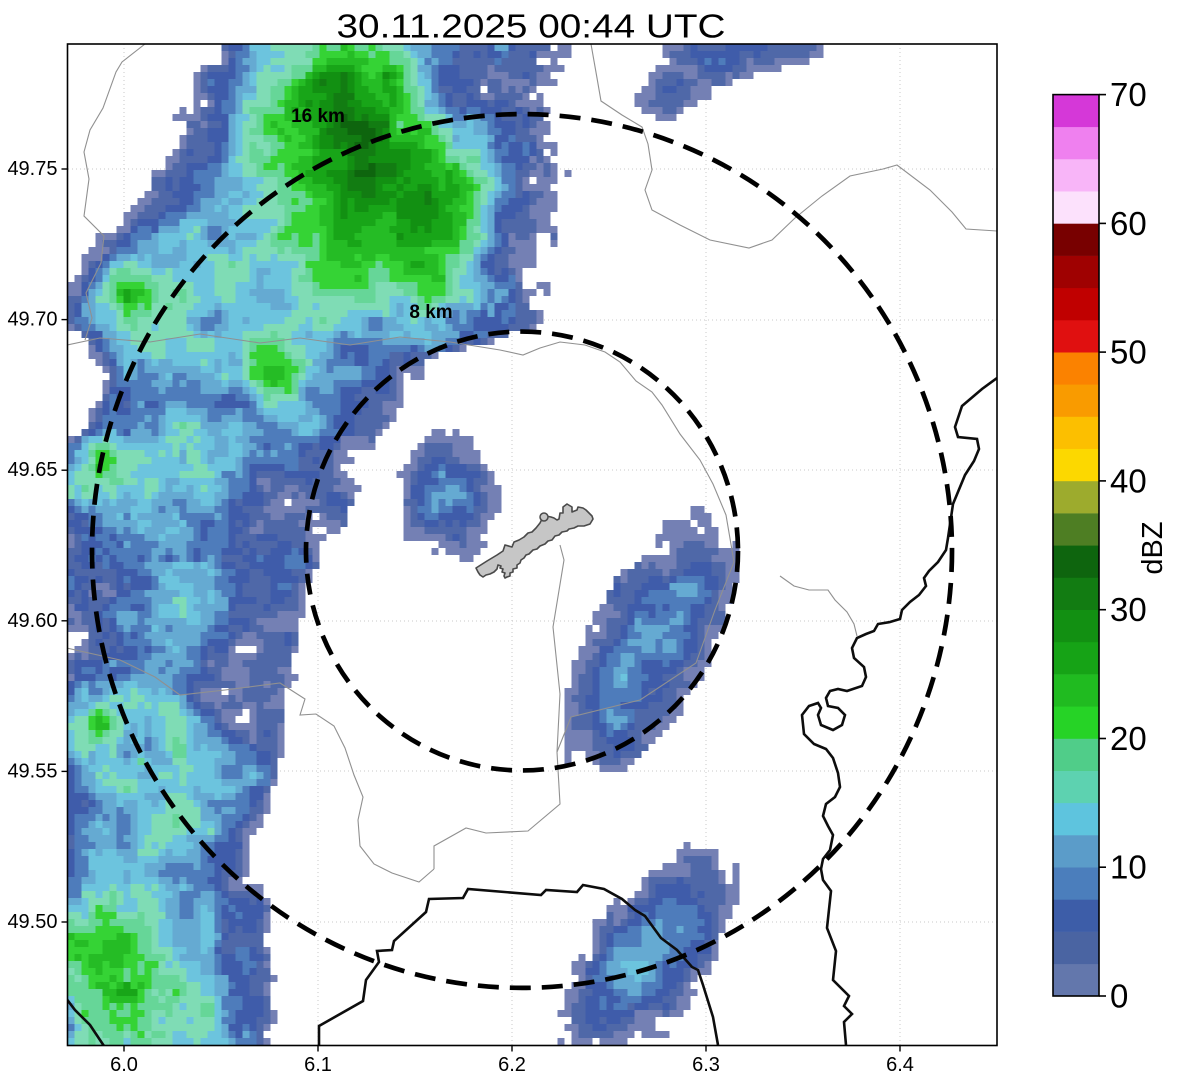 This screenshot has height=1084, width=1188. I want to click on svg-text: 16 km, so click(318, 116).